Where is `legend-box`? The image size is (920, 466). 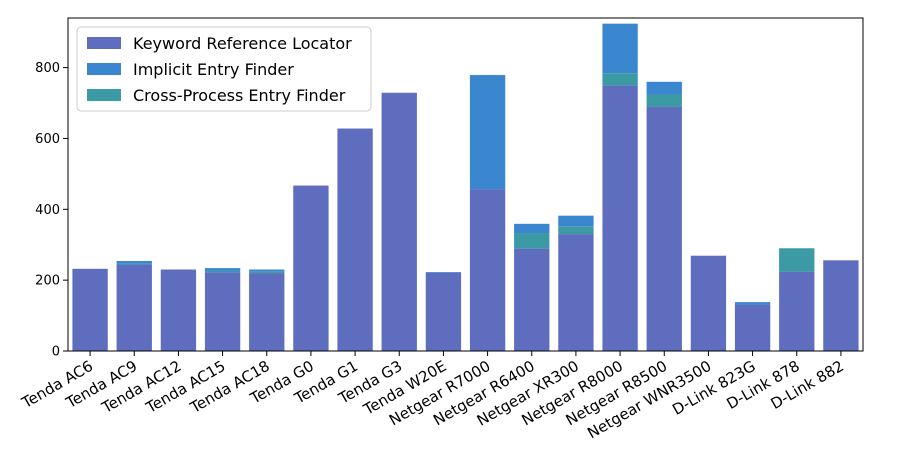
legend-box is located at coordinates (224, 69).